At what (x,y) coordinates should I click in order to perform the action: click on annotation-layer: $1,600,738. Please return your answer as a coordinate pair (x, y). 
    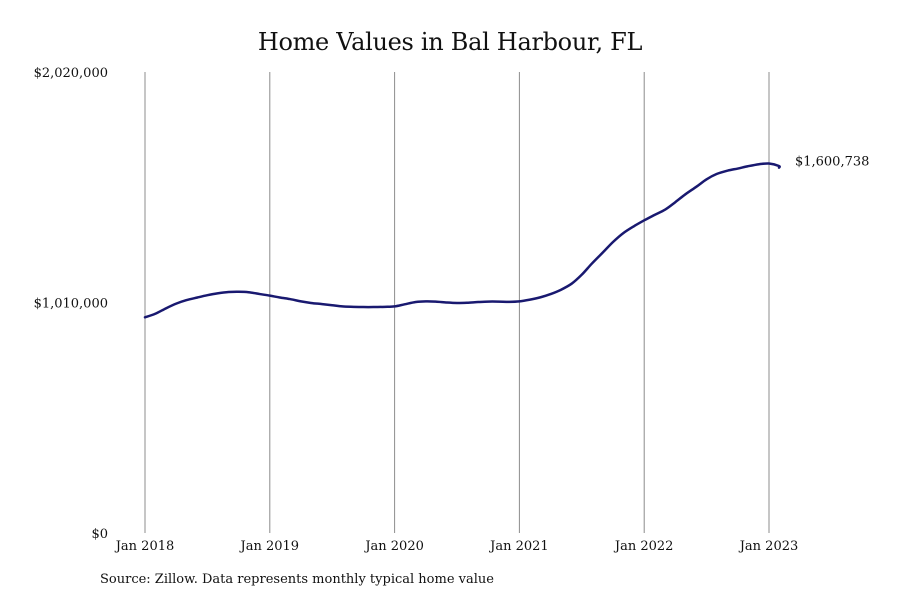
    Looking at the image, I should click on (832, 162).